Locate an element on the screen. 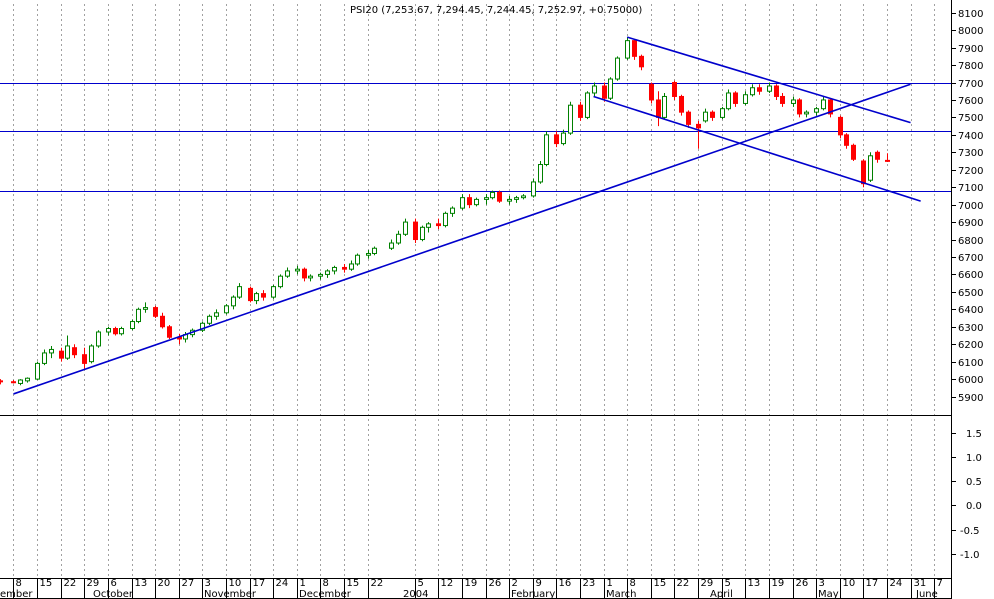 The image size is (994, 599). price-tick-label: 7200 is located at coordinates (970, 171).